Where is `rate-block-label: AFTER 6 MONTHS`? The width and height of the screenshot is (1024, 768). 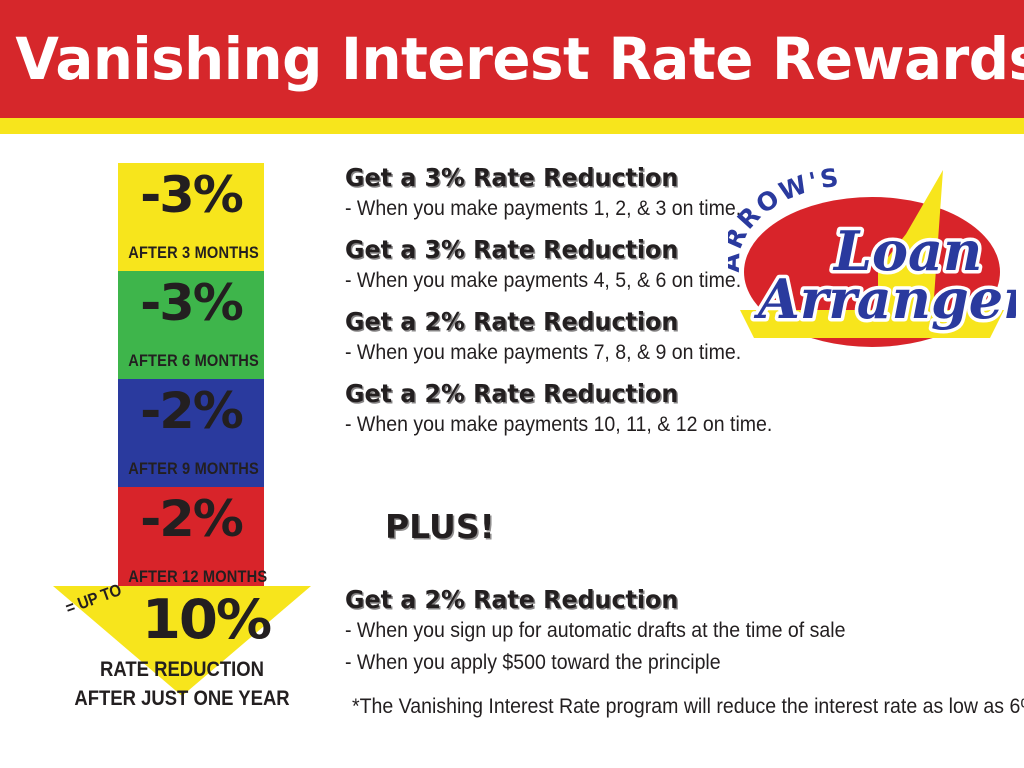 rate-block-label: AFTER 6 MONTHS is located at coordinates (193, 360).